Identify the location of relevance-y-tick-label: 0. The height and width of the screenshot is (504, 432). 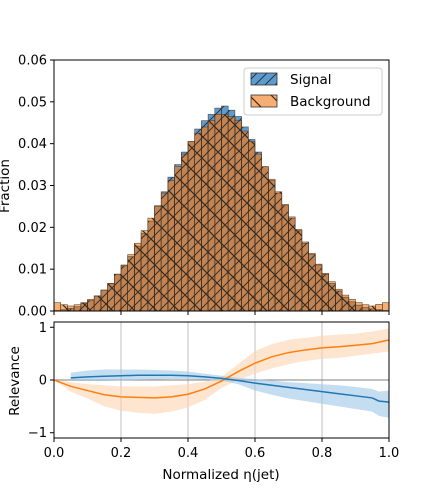
(43, 381).